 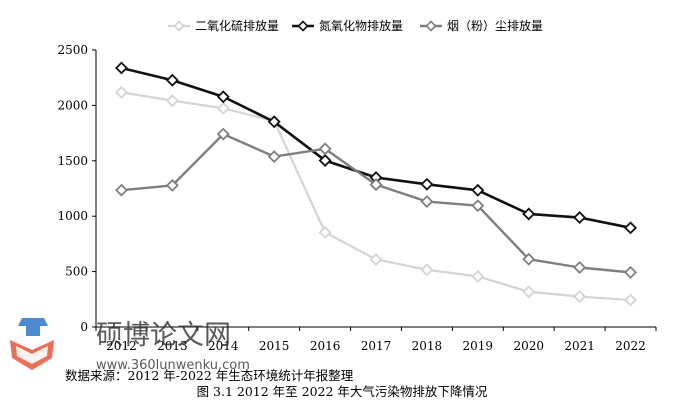 What do you see at coordinates (72, 50) in the screenshot?
I see `y-tick-label: 2500` at bounding box center [72, 50].